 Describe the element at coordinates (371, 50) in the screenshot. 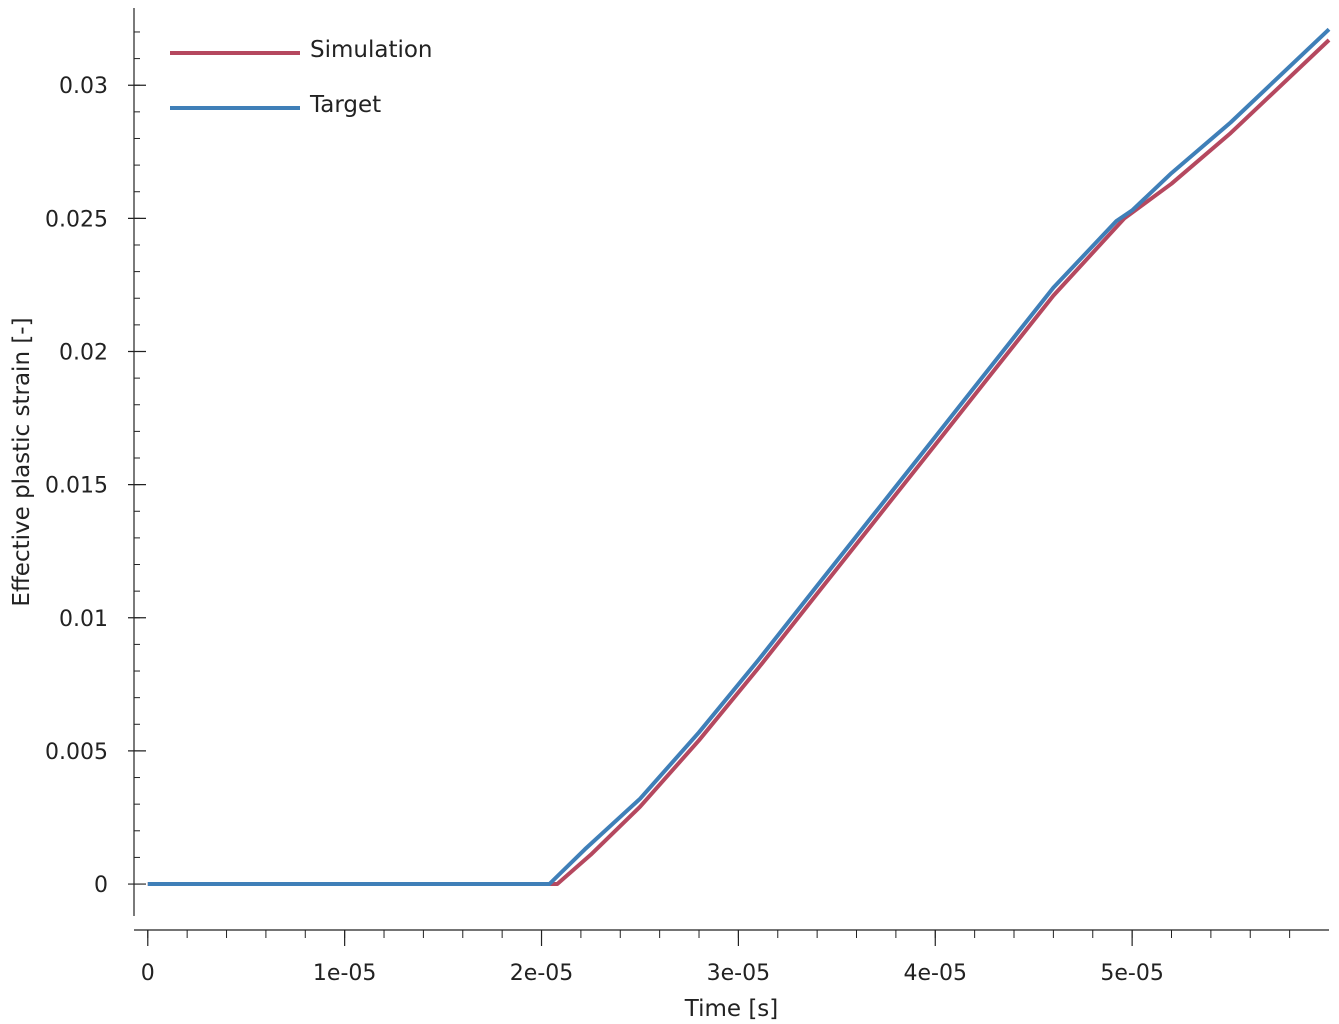

I see `legend-label-simulation: Simulation` at that location.